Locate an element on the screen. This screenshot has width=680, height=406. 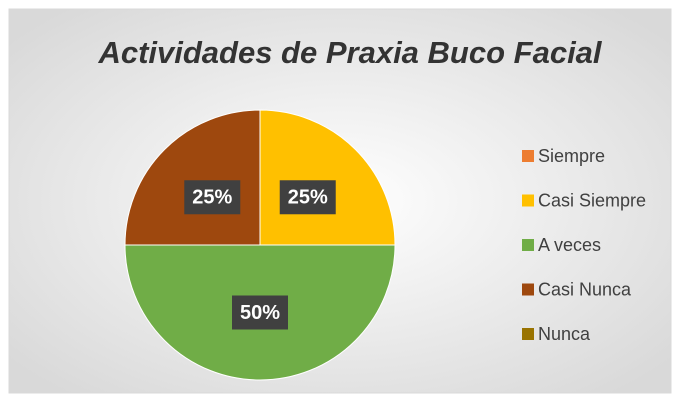
legend-label: A veces is located at coordinates (569, 245).